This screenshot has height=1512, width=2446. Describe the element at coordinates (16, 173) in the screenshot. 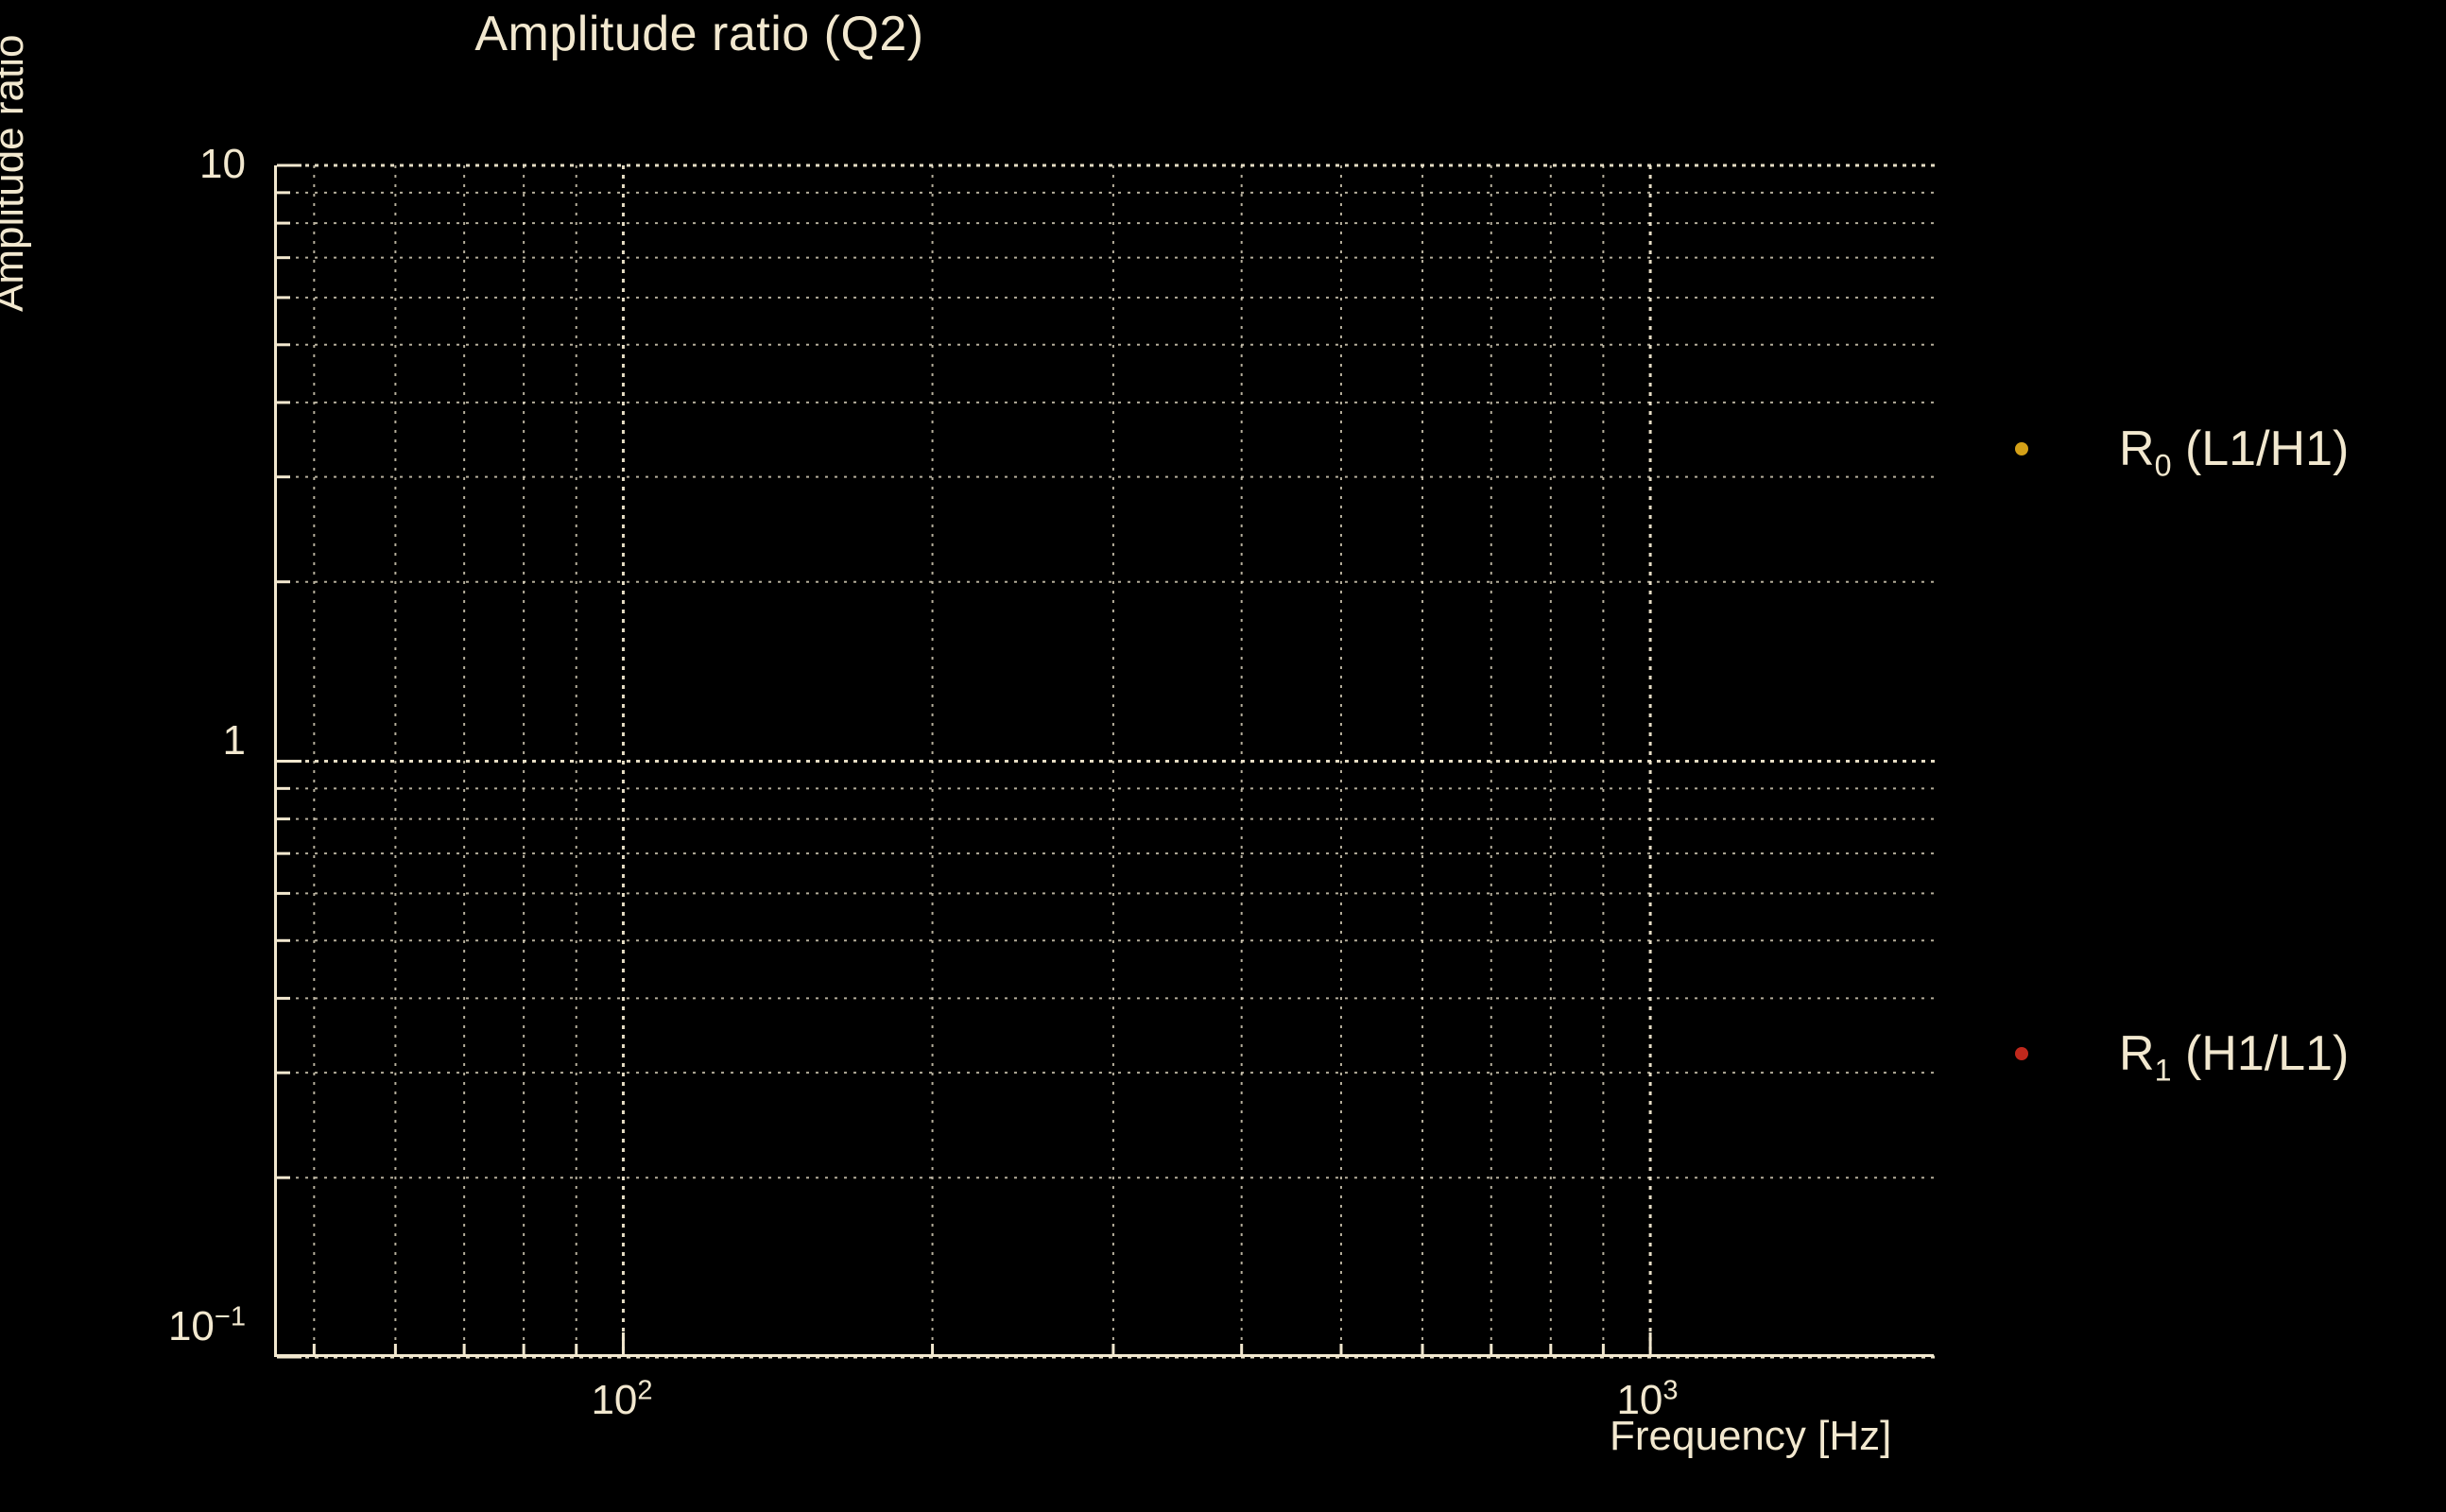

I see `y-axis-title: Amplitude ratio` at that location.